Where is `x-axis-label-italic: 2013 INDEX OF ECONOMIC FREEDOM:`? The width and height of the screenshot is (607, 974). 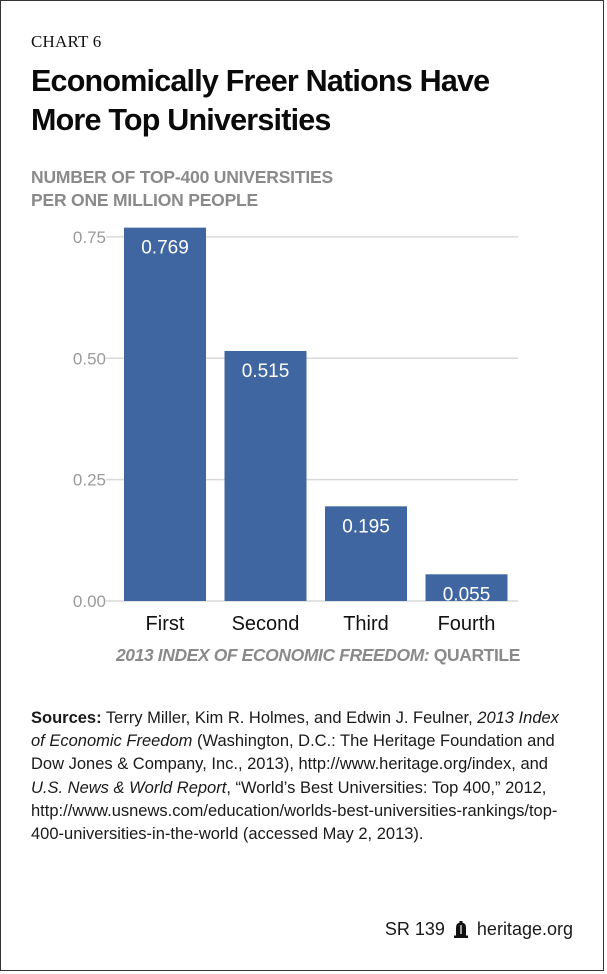 x-axis-label-italic: 2013 INDEX OF ECONOMIC FREEDOM: is located at coordinates (272, 655).